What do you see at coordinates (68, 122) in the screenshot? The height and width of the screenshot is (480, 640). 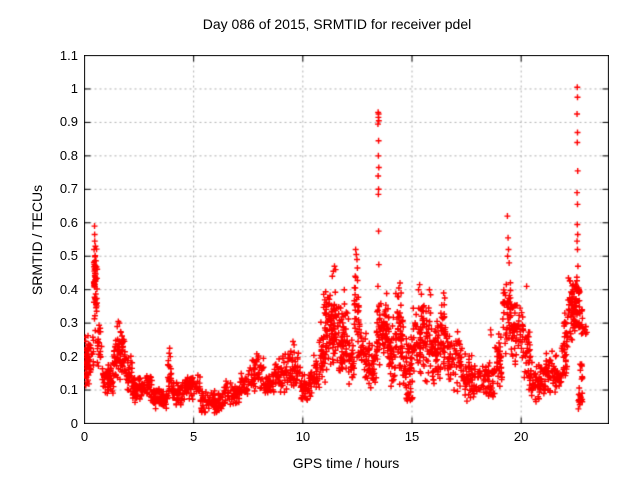 I see `y-tick-label: 0.9` at bounding box center [68, 122].